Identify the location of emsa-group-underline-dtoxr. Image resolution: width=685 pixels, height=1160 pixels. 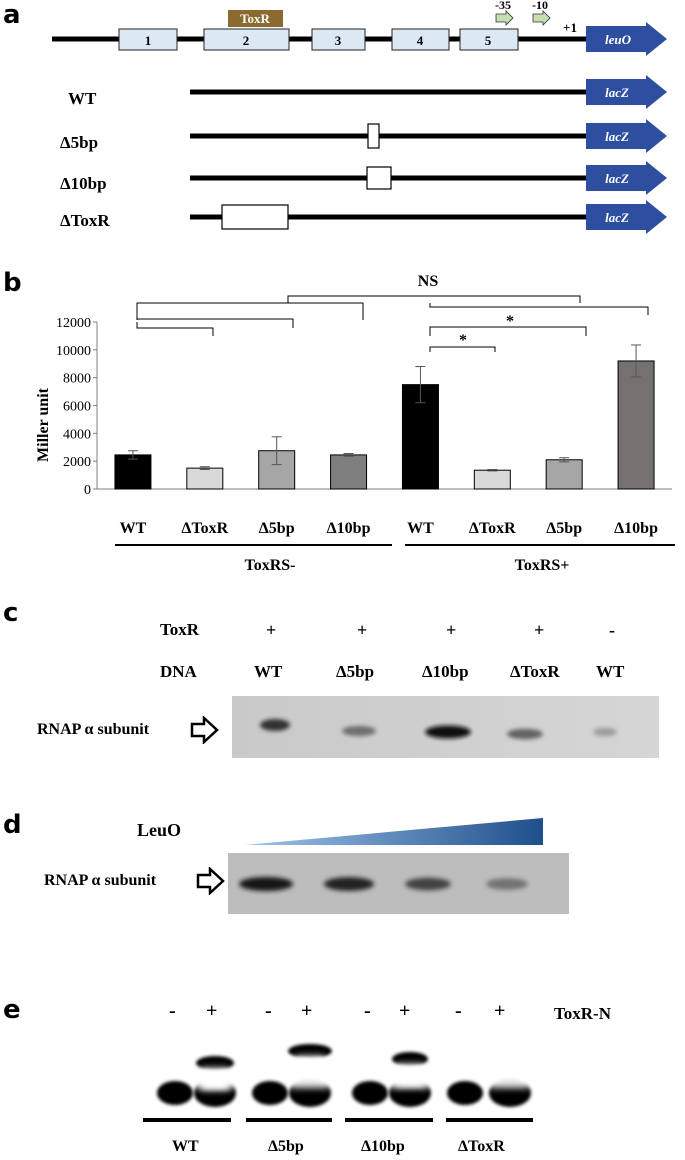
(489, 1120).